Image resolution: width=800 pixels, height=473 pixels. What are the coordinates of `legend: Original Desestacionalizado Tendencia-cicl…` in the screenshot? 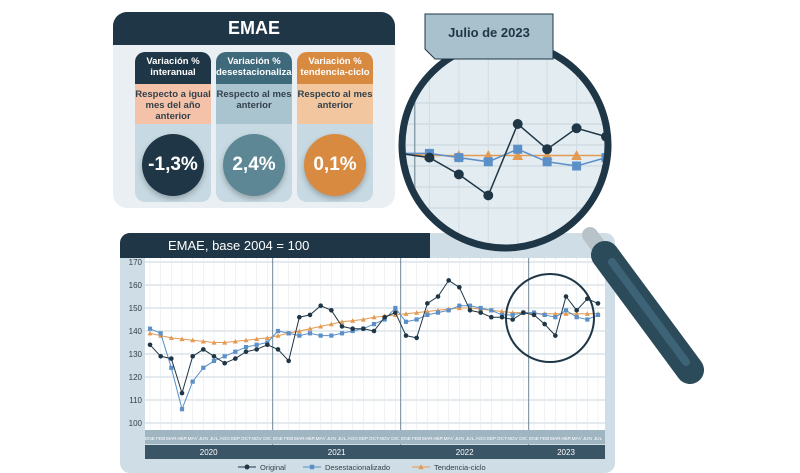 It's located at (362, 467).